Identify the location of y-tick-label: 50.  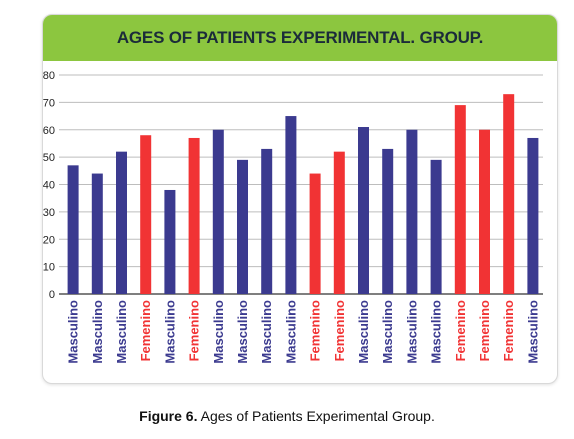
(49, 158).